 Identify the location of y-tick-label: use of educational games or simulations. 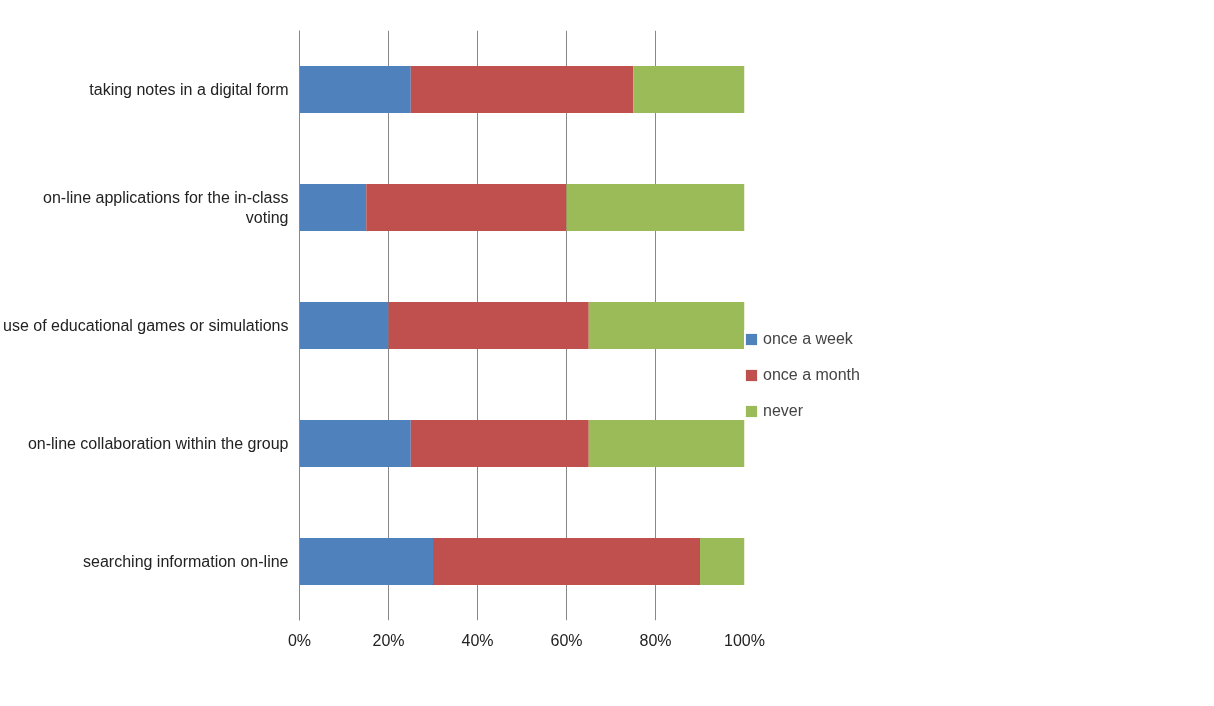
(146, 325).